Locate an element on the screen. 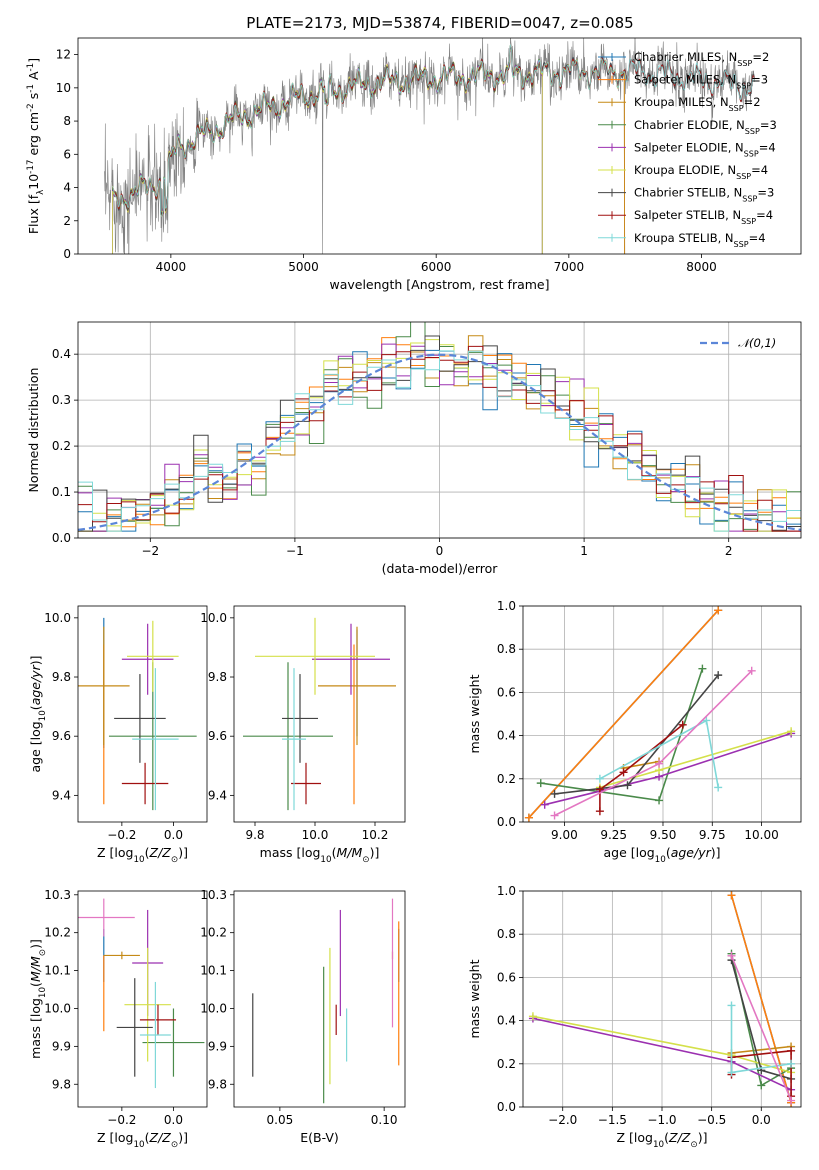 Image resolution: width=819 pixels, height=1170 pixels. spectrum-ytick-label: 4 is located at coordinates (67, 188).